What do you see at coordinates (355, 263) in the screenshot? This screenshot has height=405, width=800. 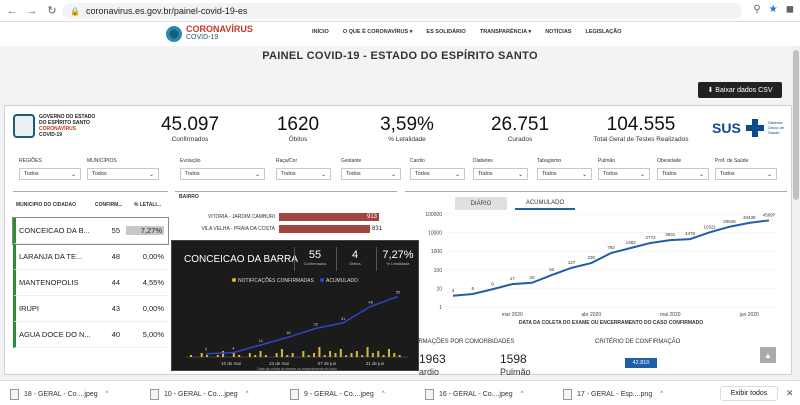 I see `tooltip-stat-label: Óbitos` at bounding box center [355, 263].